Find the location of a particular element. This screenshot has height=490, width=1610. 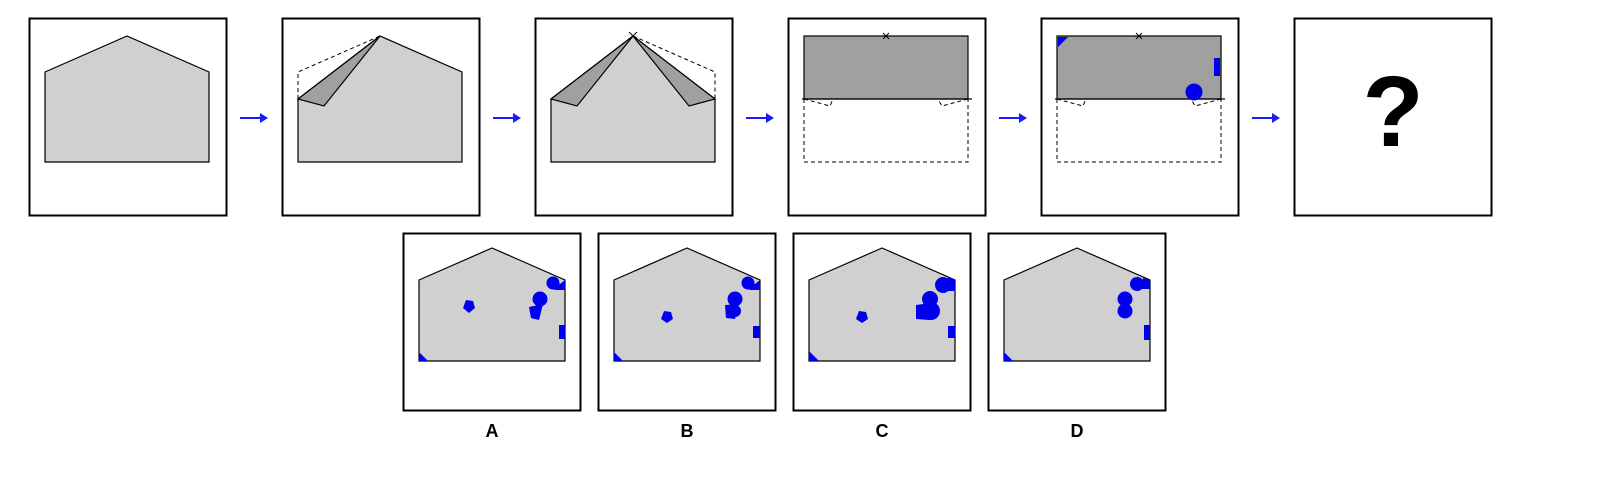

question-frame is located at coordinates (1393, 117).